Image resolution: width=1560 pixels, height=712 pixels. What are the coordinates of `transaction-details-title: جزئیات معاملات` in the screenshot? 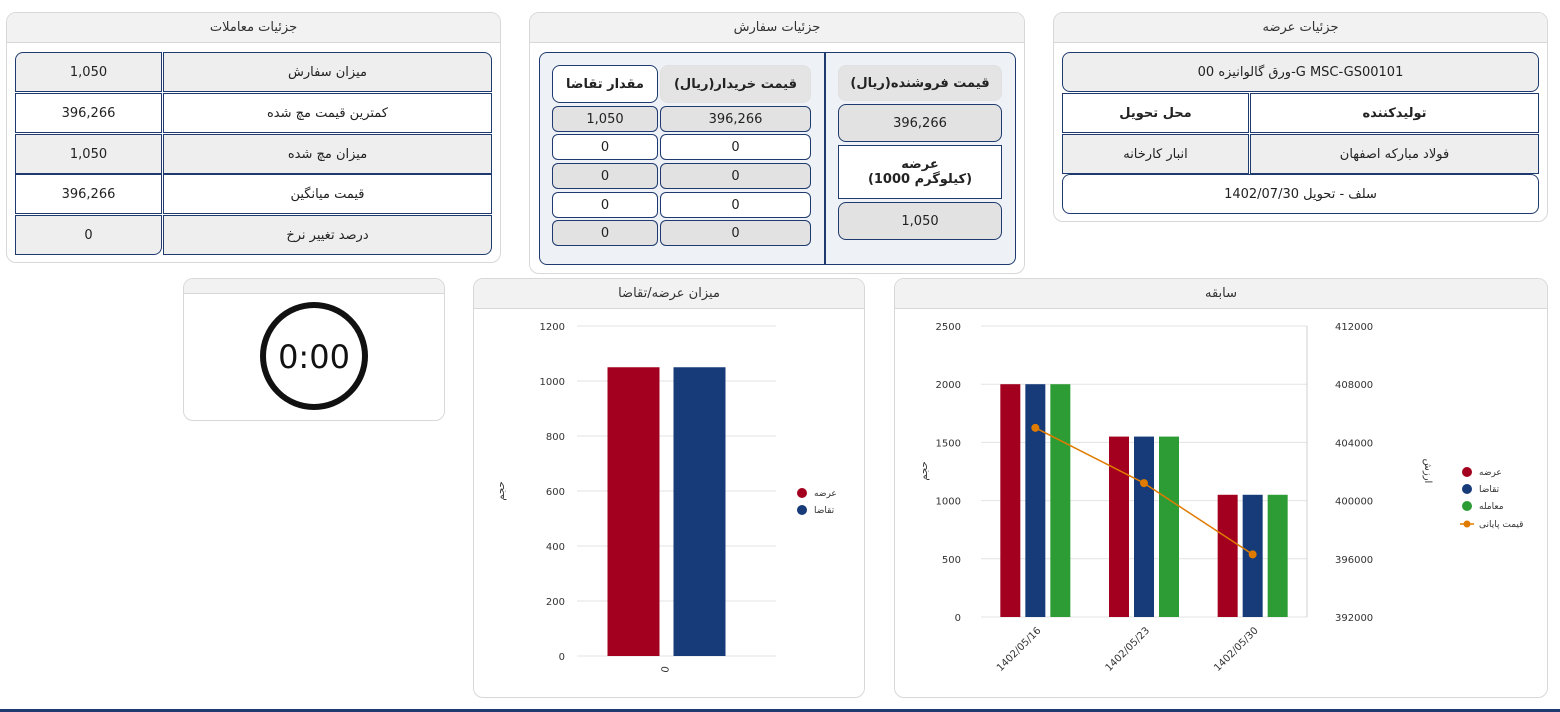 It's located at (253, 28).